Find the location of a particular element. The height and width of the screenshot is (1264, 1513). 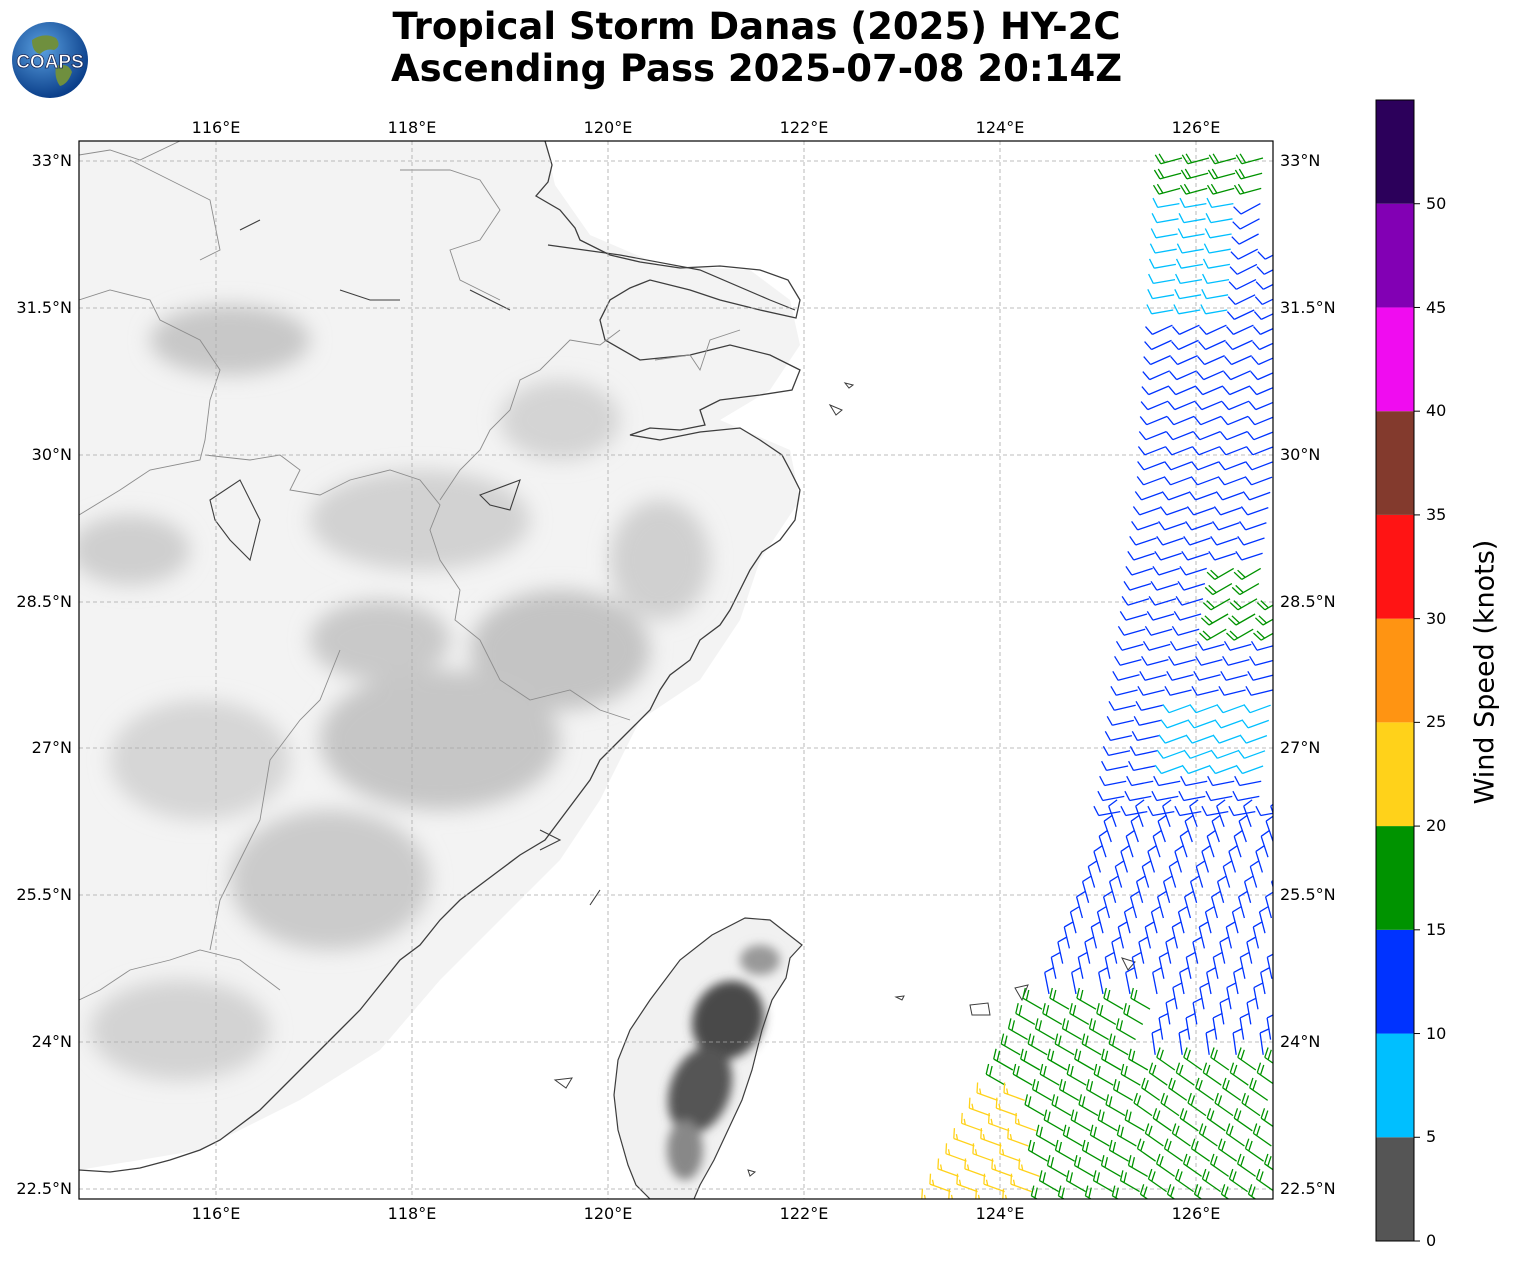

bottom-lon-tick: 126°E is located at coordinates (1196, 1213).